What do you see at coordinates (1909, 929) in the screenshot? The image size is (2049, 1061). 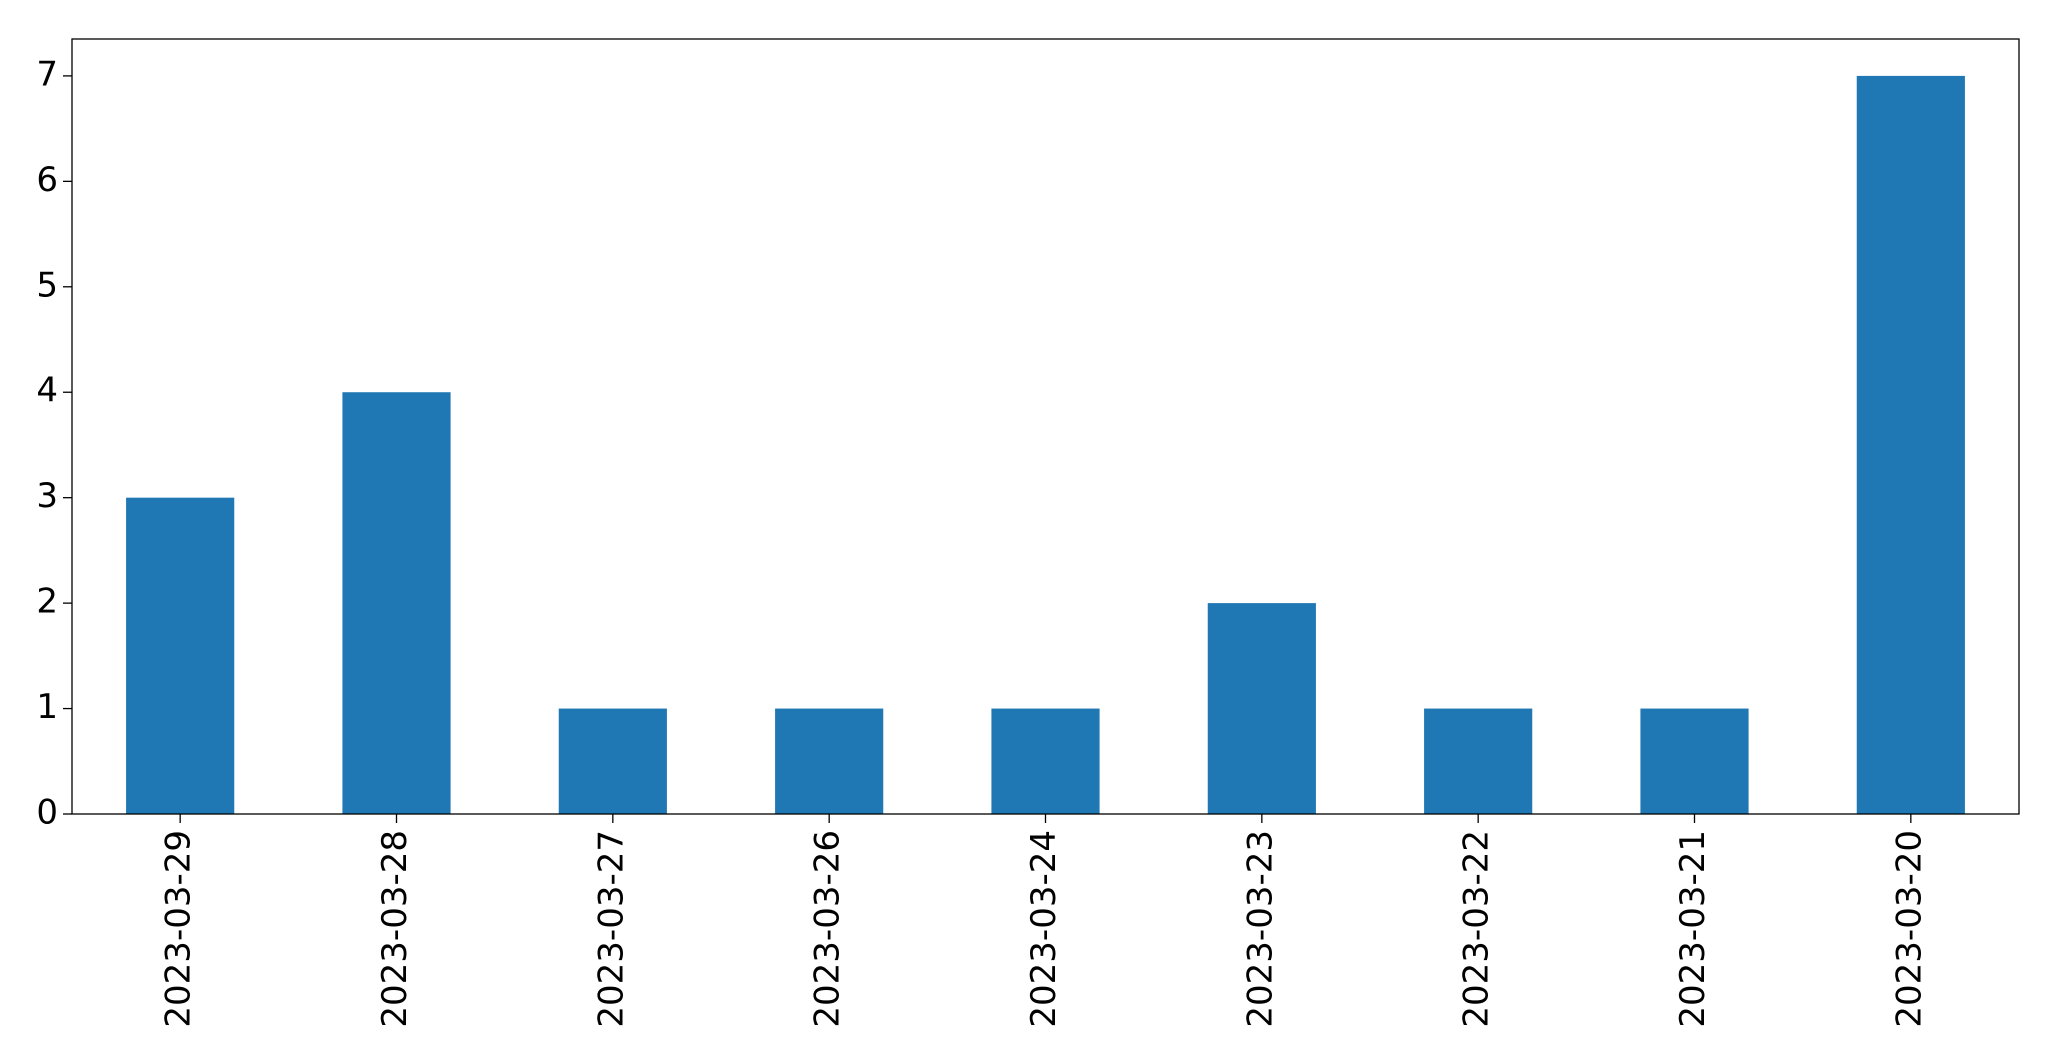 I see `x-tick-label: 2023-03-20` at bounding box center [1909, 929].